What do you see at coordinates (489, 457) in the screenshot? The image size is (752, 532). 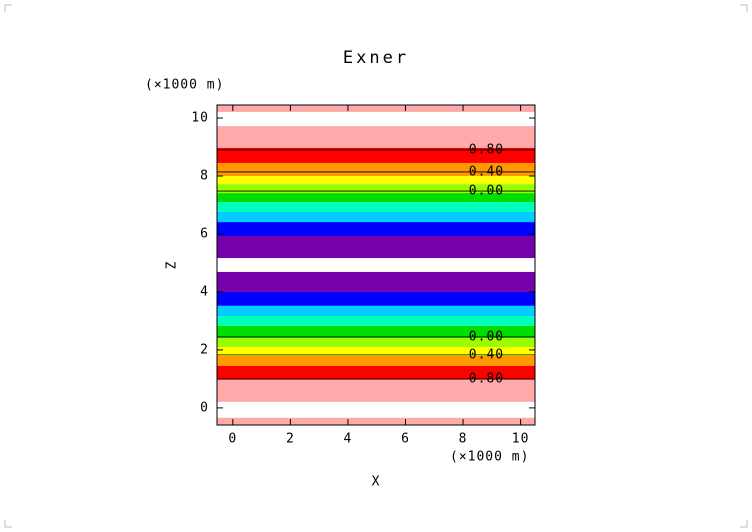 I see `x-unit: (×1000 m)` at bounding box center [489, 457].